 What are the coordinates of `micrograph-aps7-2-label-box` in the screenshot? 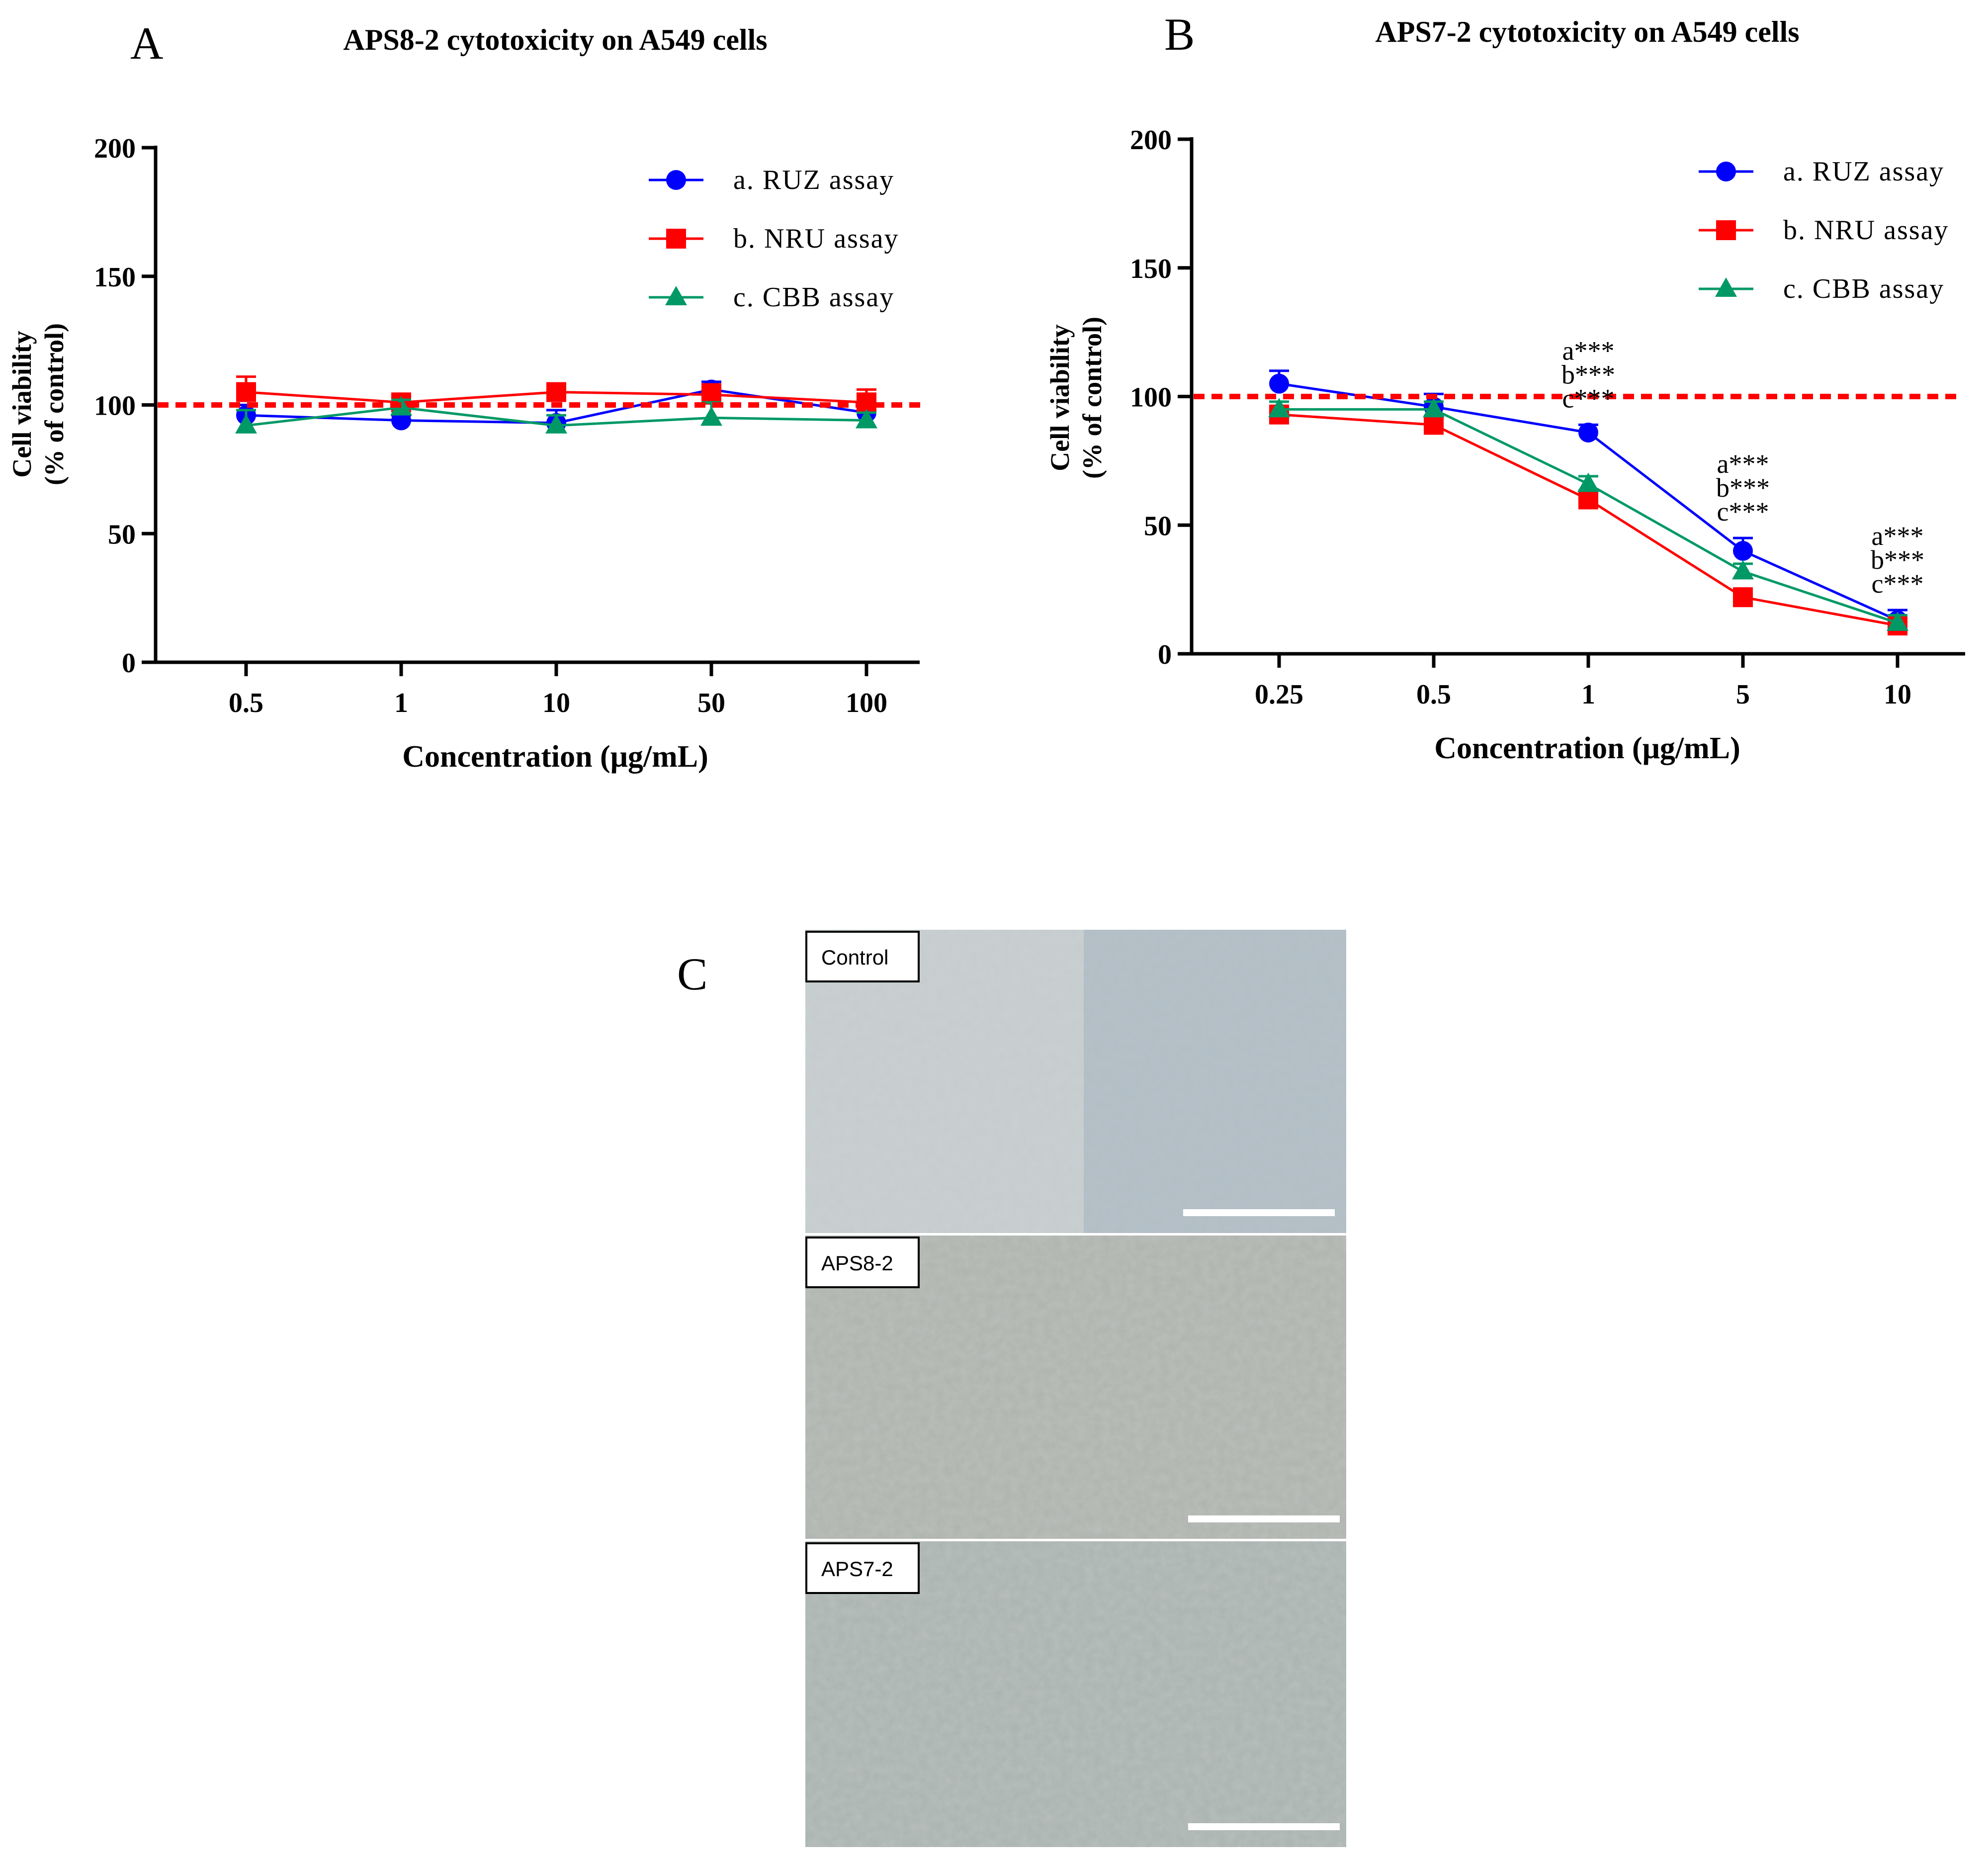 It's located at (863, 1568).